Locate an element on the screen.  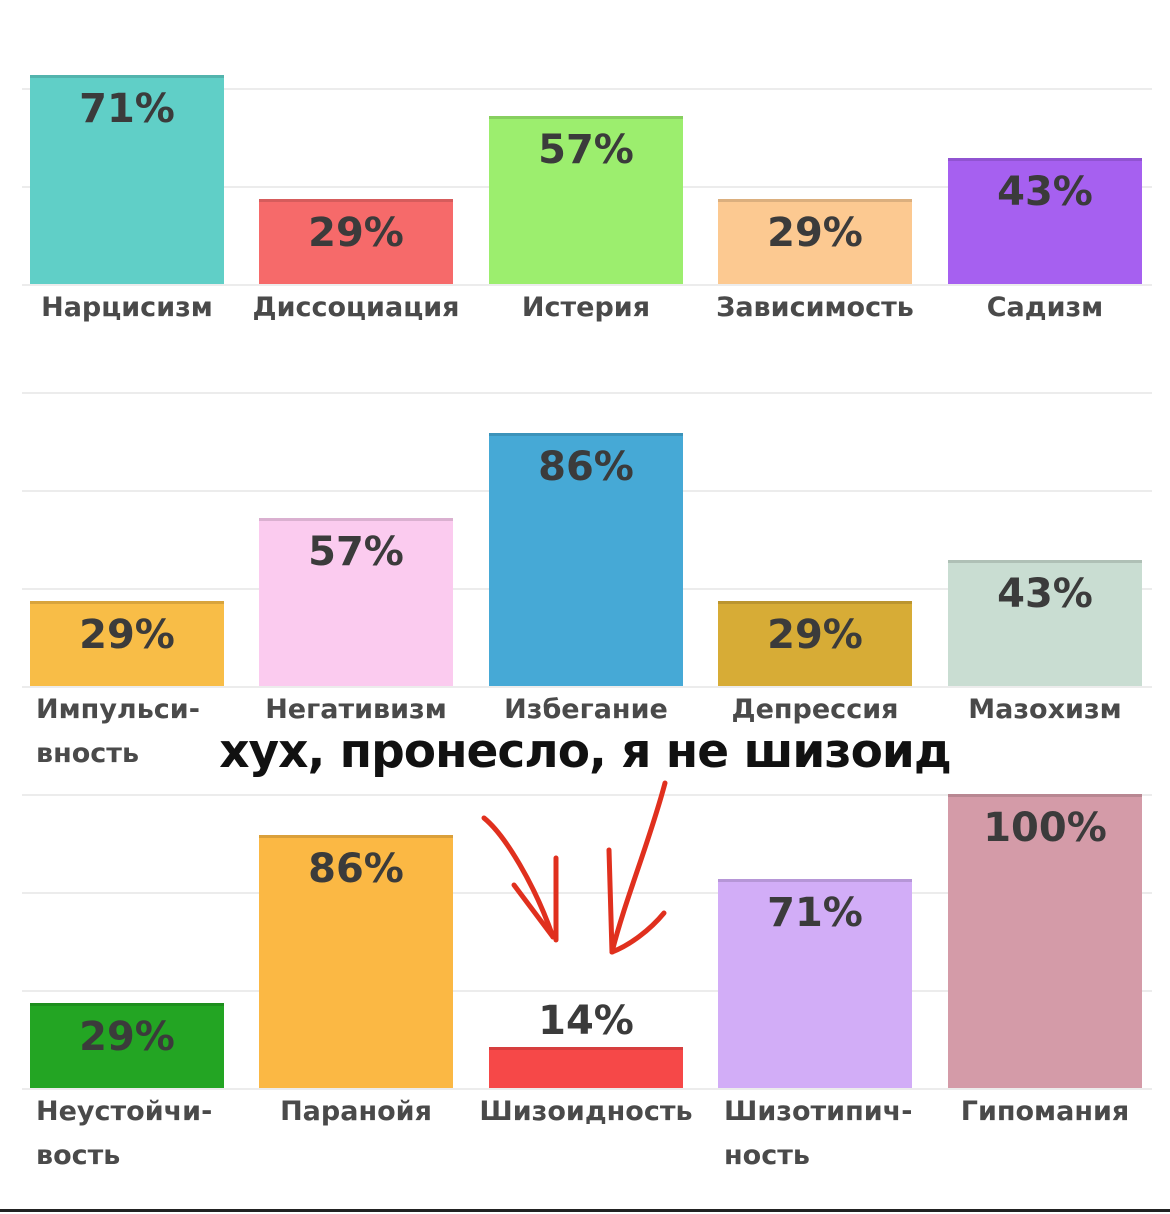
category-label: Импульси- вность is located at coordinates (118, 731).